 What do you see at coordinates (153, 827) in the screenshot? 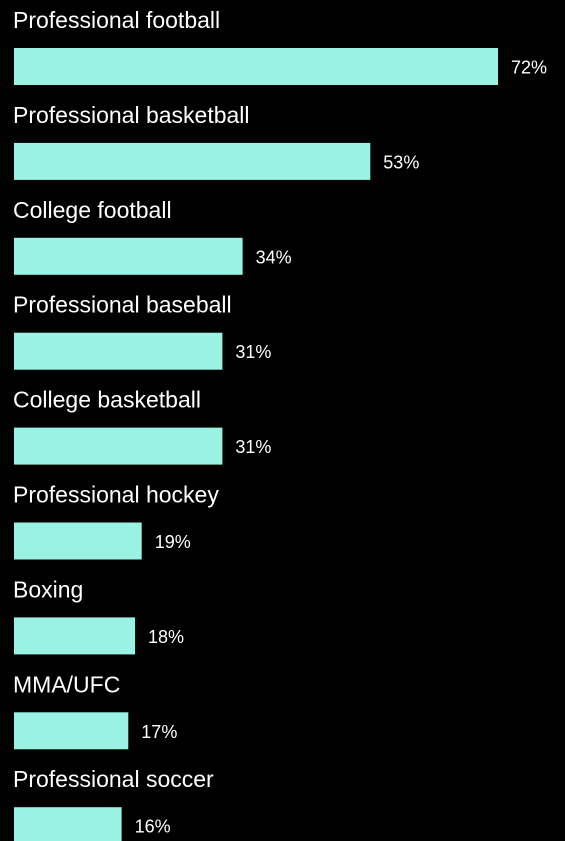
I see `value-label: 16%` at bounding box center [153, 827].